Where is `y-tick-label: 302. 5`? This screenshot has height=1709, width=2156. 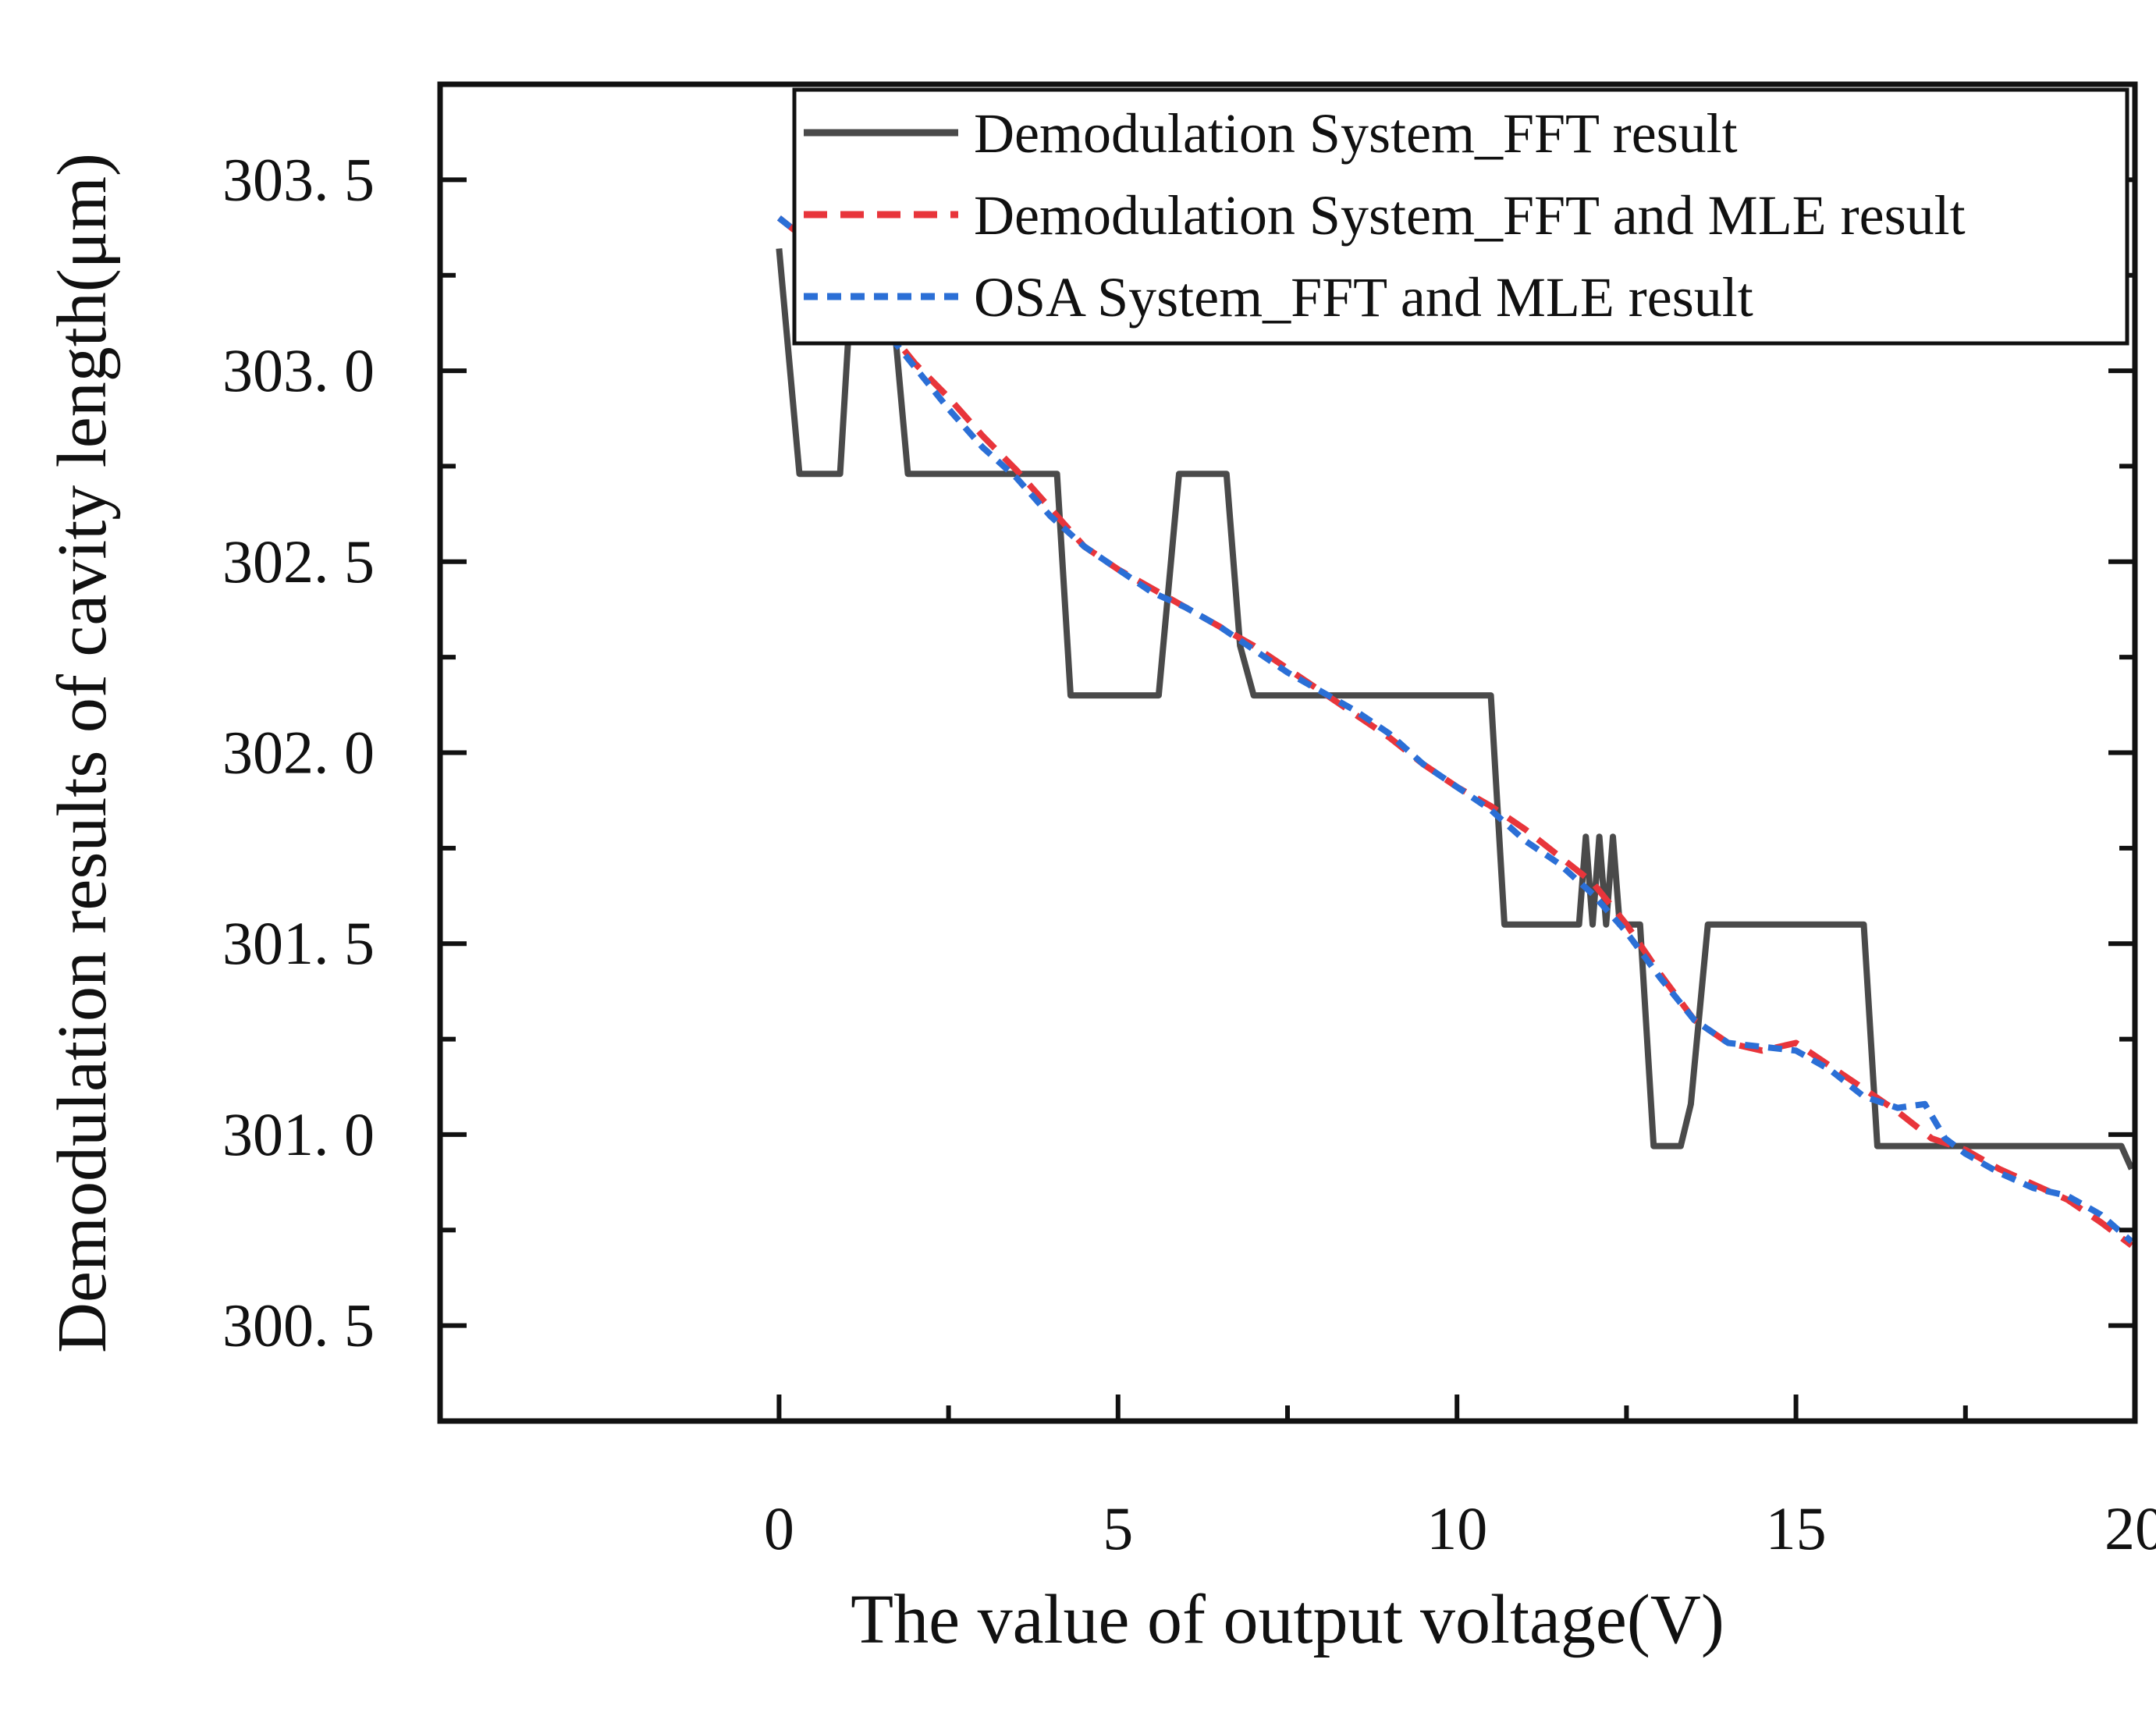
y-tick-label: 302. 5 is located at coordinates (298, 561).